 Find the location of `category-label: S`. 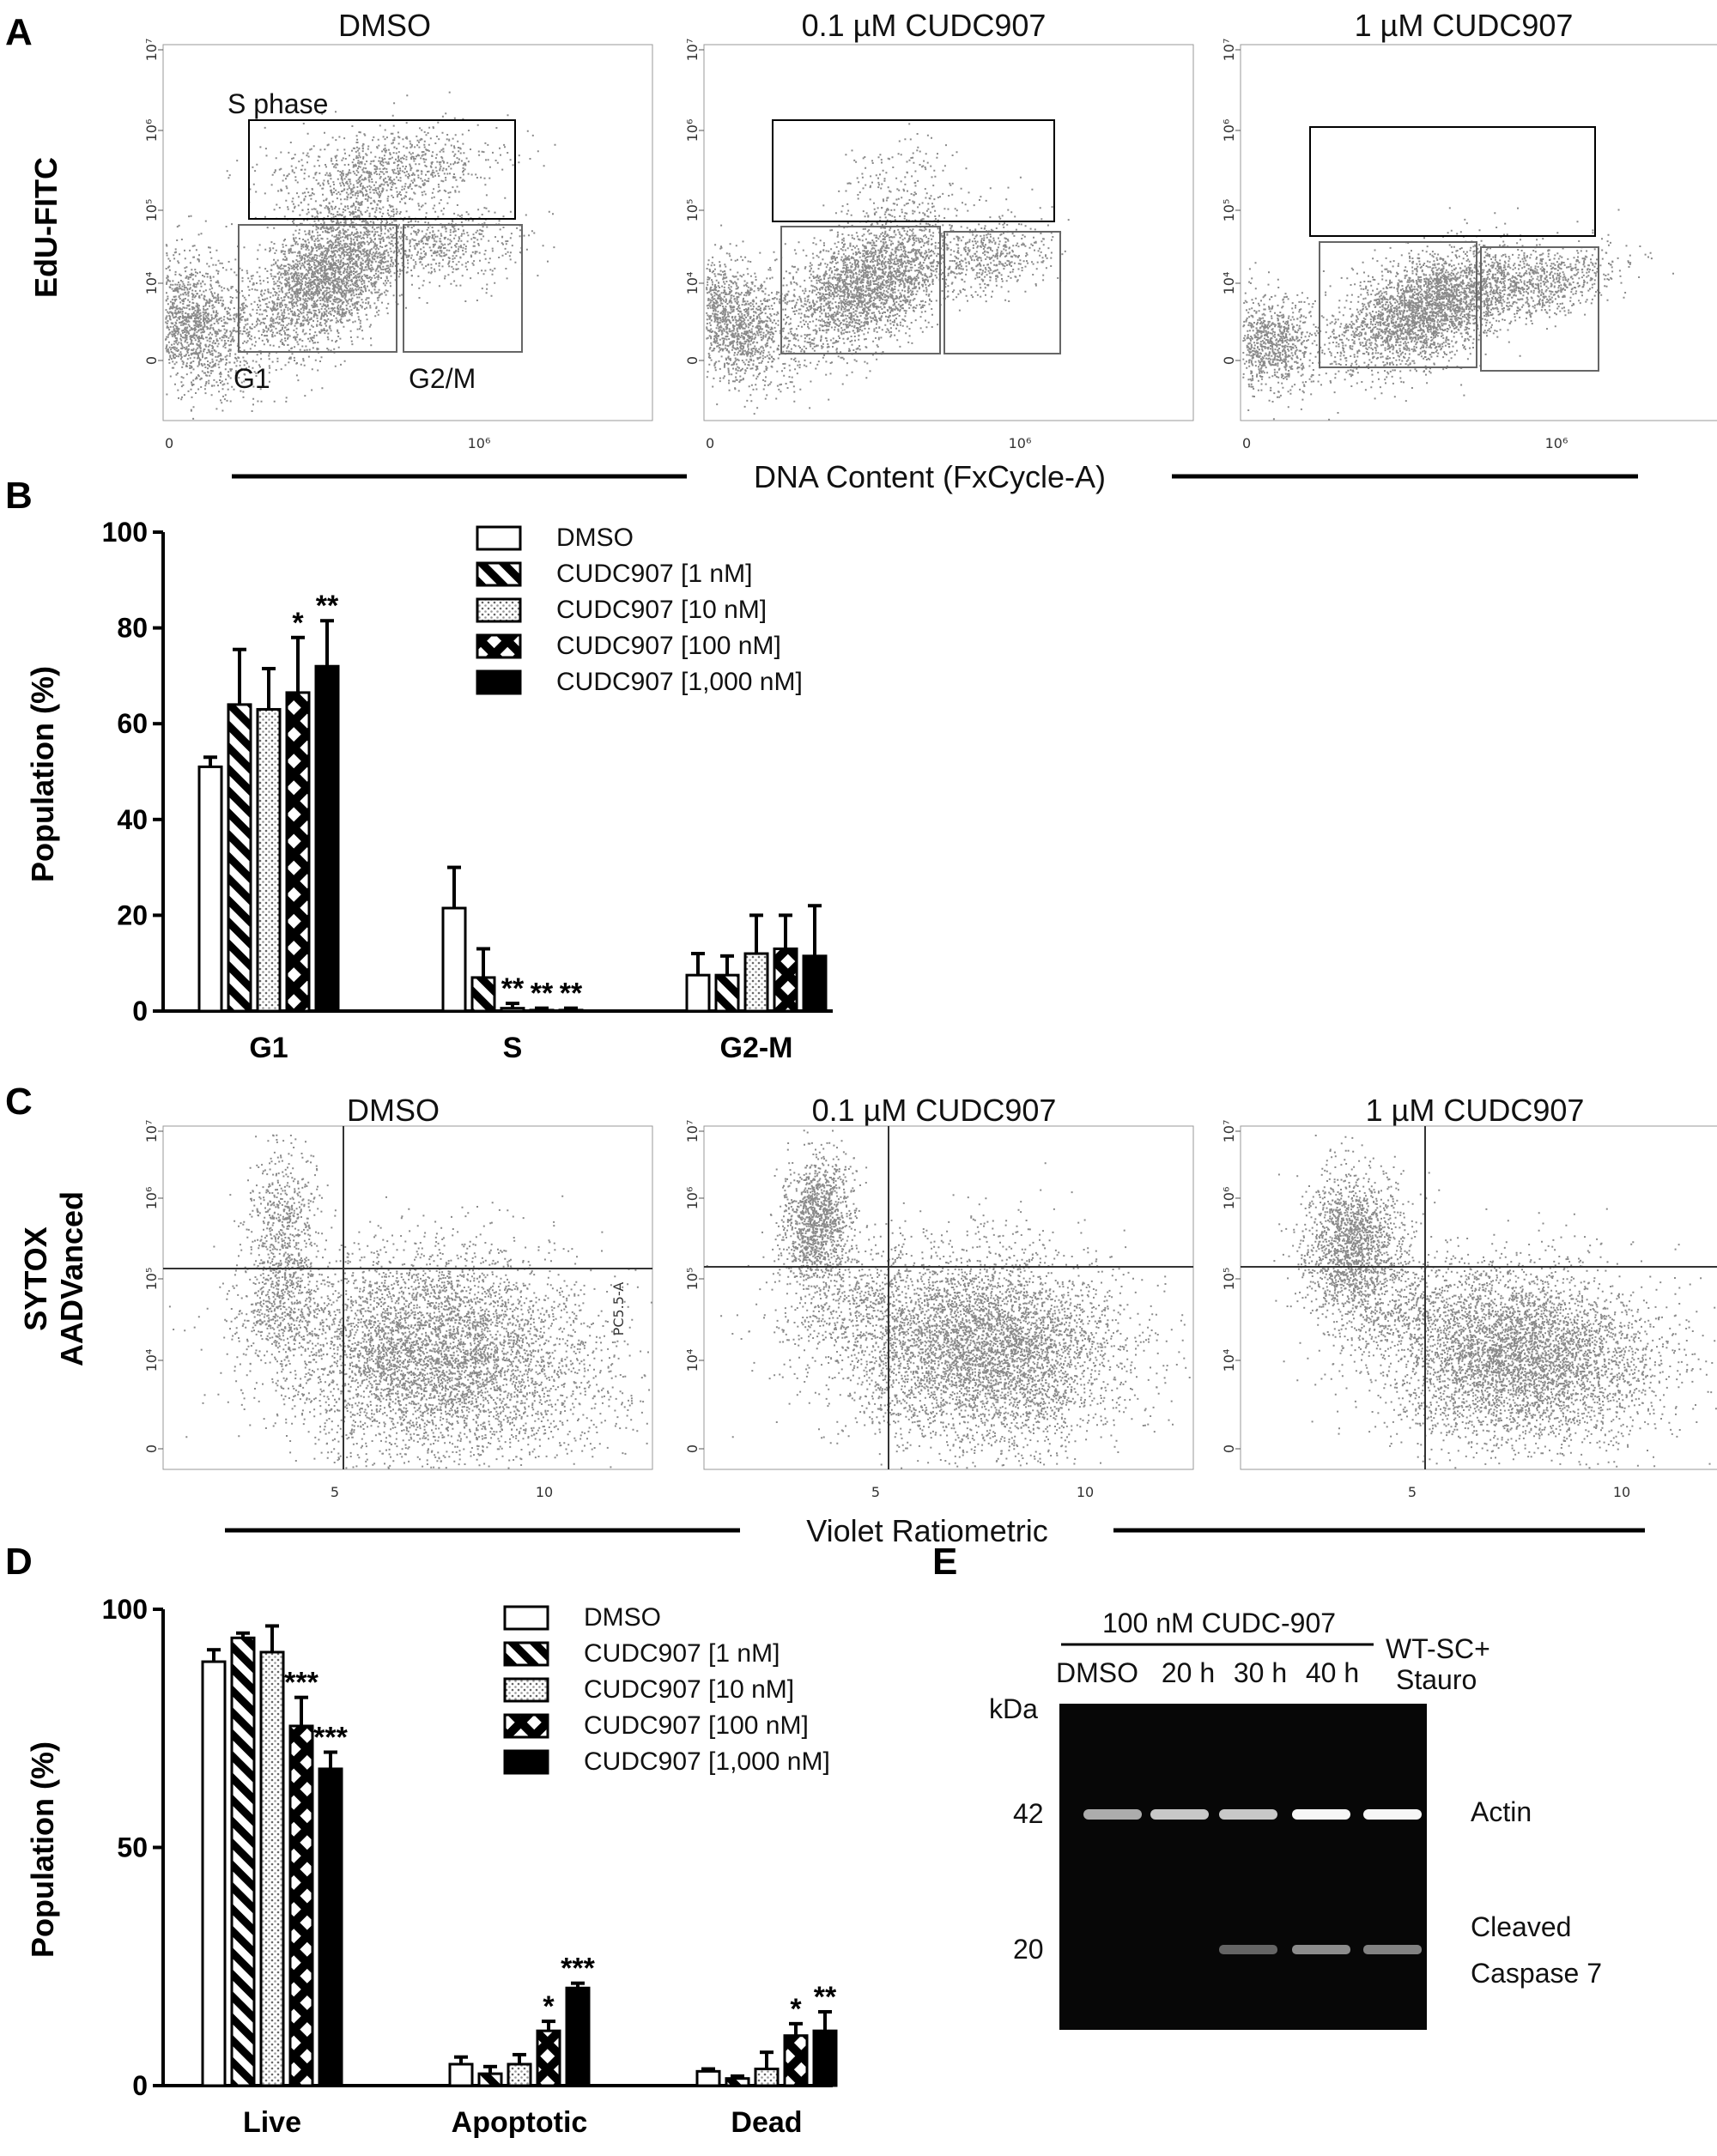

category-label: S is located at coordinates (513, 1048).